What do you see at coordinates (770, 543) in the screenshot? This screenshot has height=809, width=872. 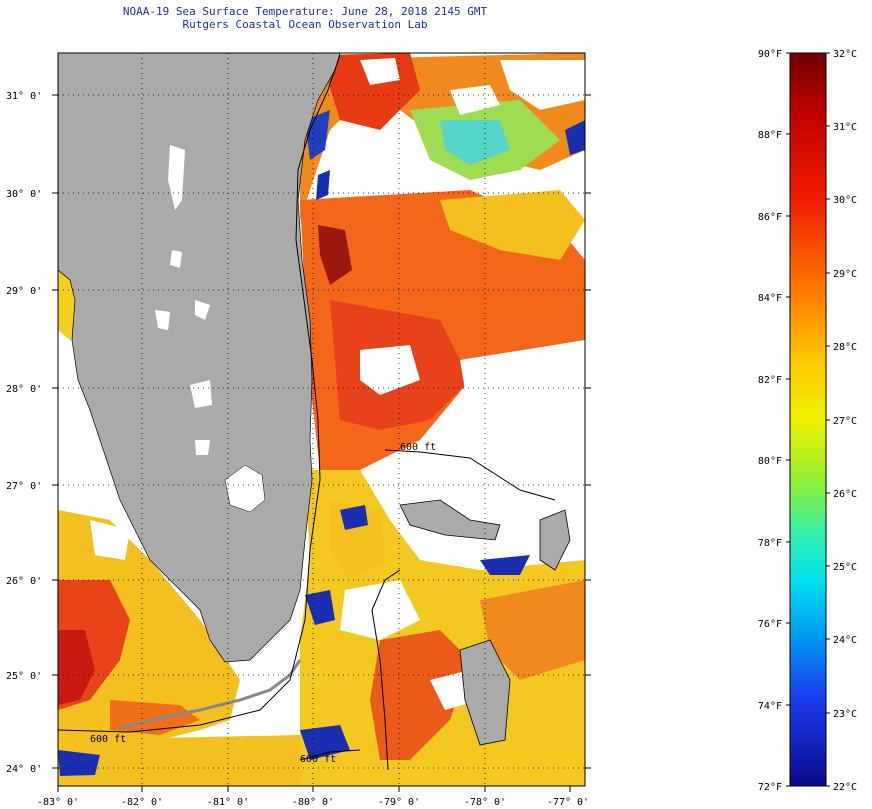 I see `colorbar-label-f: 78°F` at bounding box center [770, 543].